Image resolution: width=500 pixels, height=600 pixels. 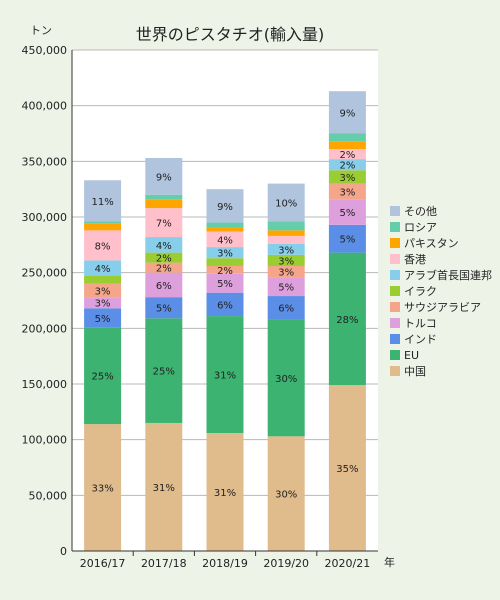 What do you see at coordinates (347, 469) in the screenshot?
I see `data-label: 35%` at bounding box center [347, 469].